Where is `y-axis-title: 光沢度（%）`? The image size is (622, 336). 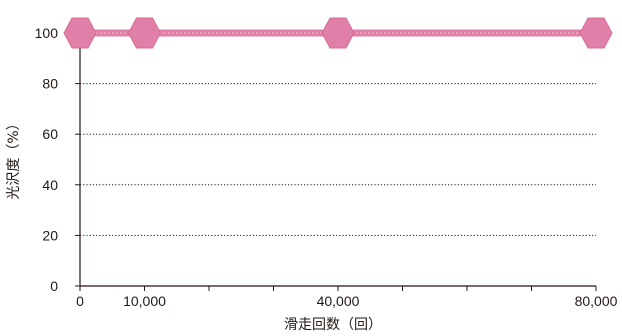
y-axis-title: 光沢度（%） is located at coordinates (14, 157).